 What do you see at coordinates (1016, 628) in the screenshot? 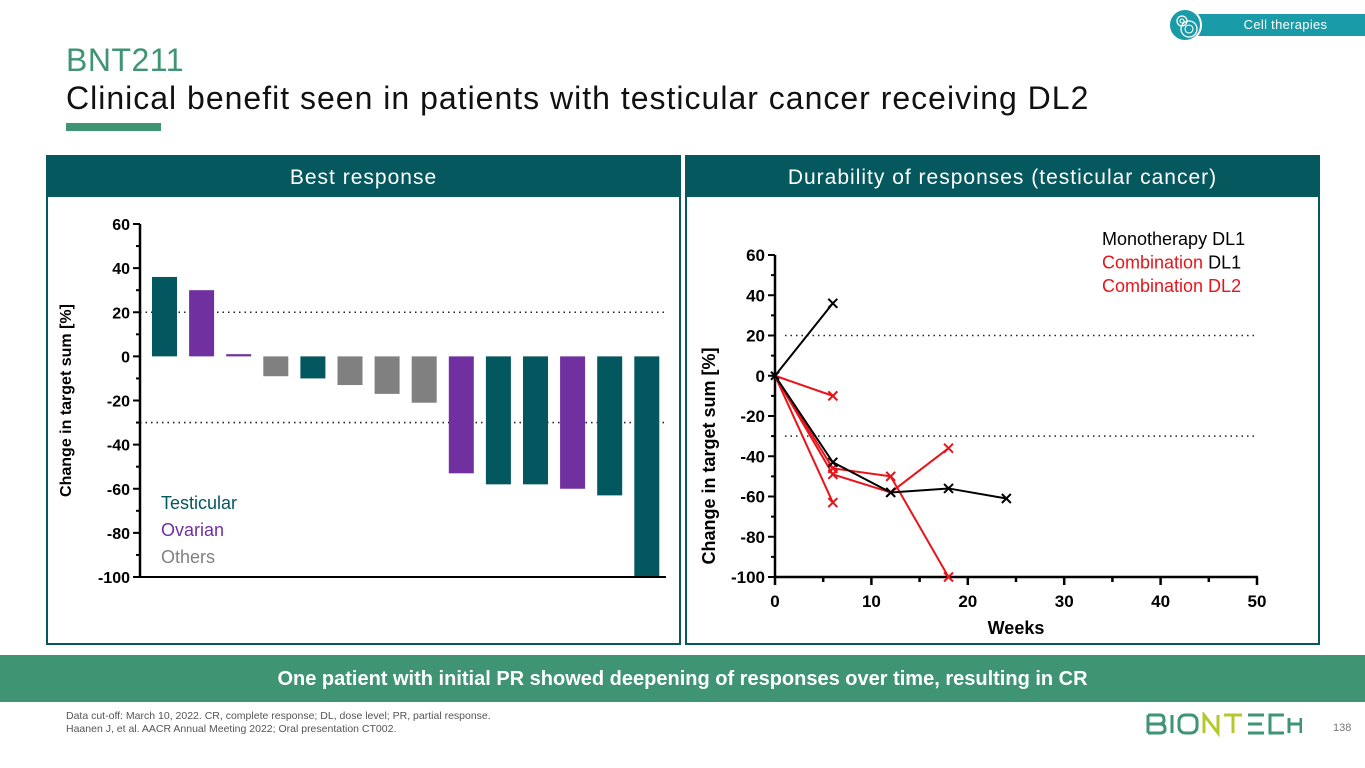
I see `x-axis-label: Weeks` at bounding box center [1016, 628].